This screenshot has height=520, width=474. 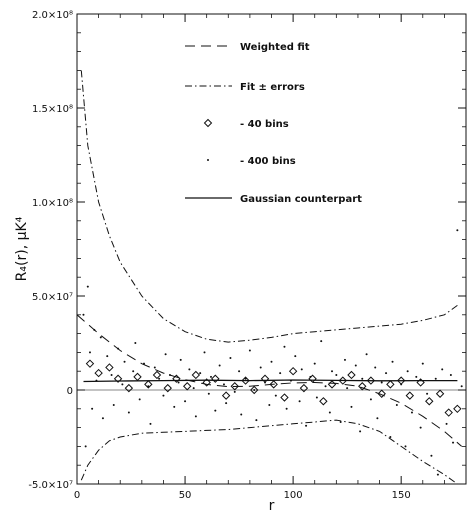 What do you see at coordinates (77, 495) in the screenshot?
I see `x-tick-label: 0` at bounding box center [77, 495].